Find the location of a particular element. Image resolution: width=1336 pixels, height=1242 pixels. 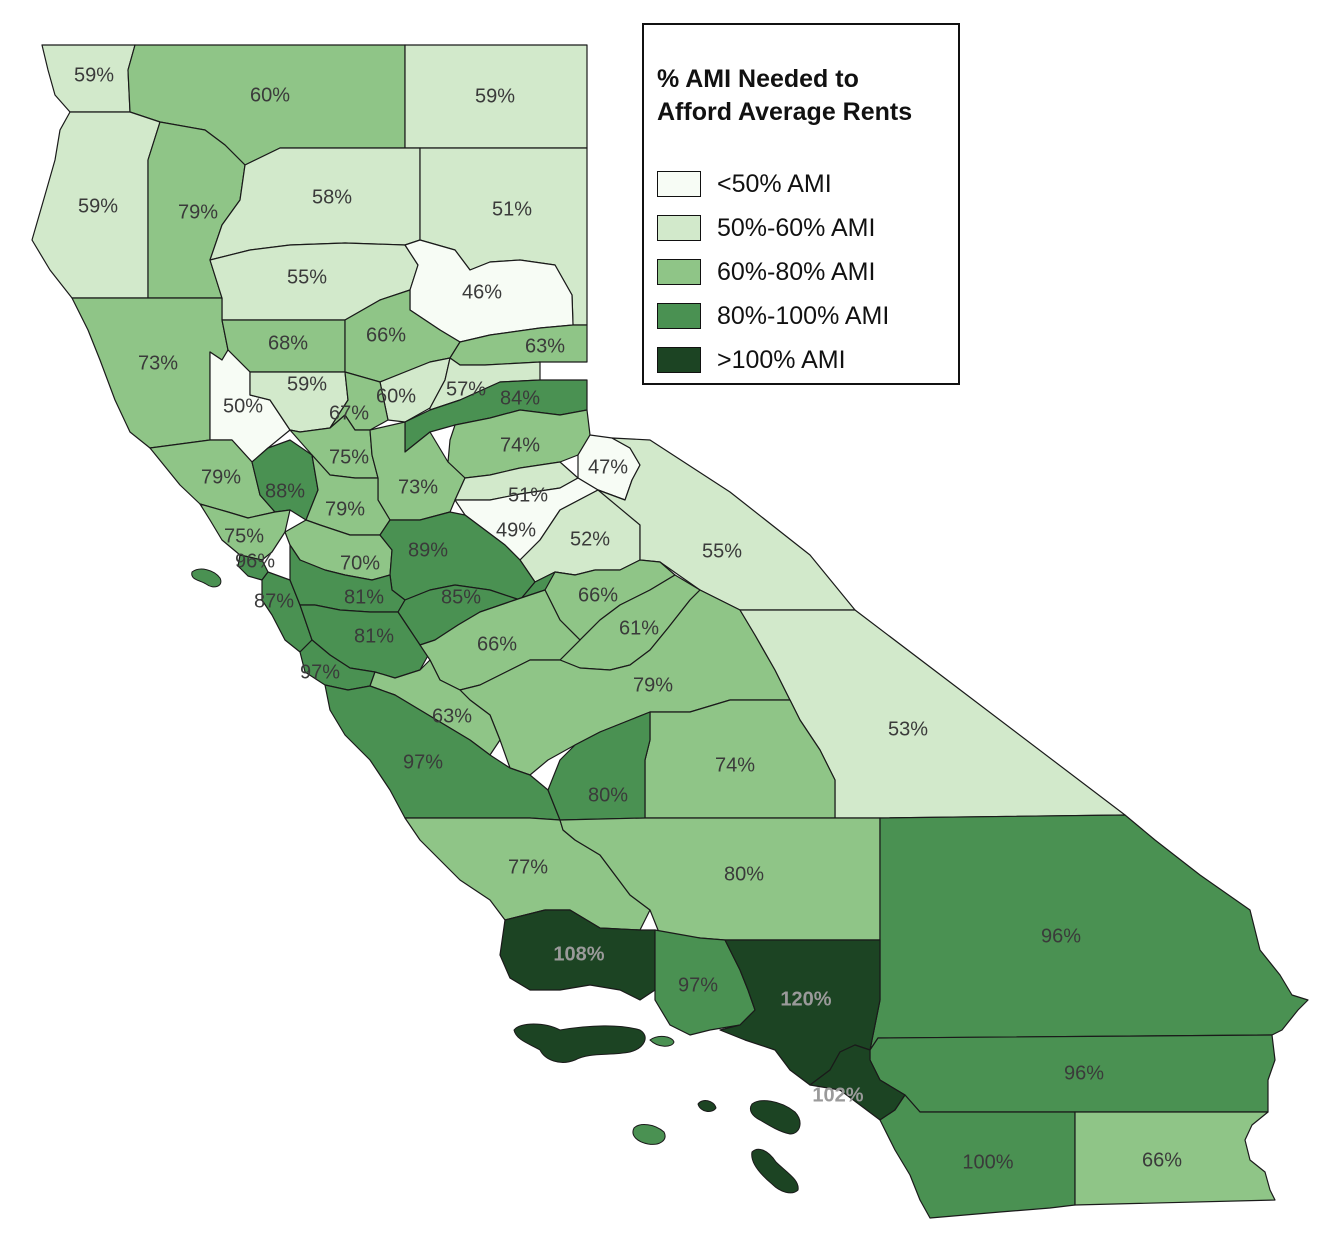

legend-item-label: 50%-60% AMI is located at coordinates (796, 227).